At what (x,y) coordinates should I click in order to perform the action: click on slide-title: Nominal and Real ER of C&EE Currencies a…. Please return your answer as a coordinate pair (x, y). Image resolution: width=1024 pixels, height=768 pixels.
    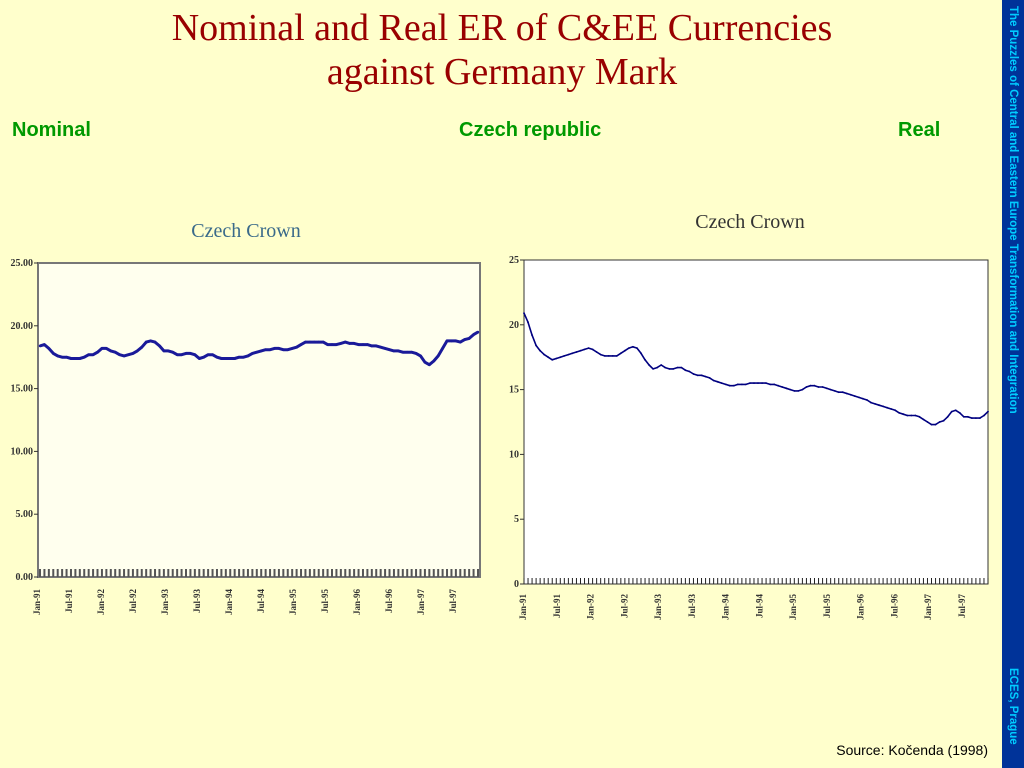
    Looking at the image, I should click on (502, 50).